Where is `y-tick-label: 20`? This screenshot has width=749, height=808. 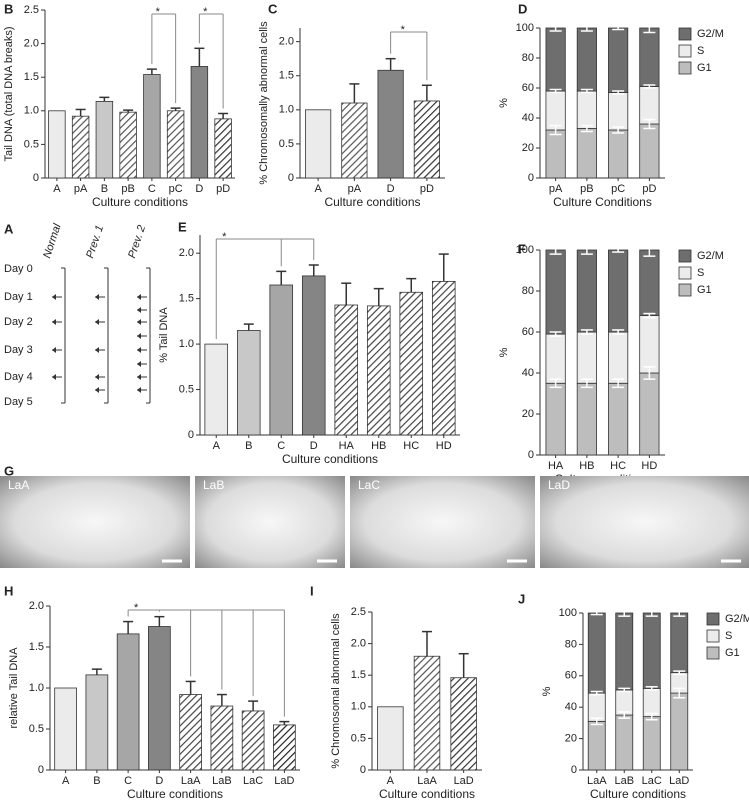 y-tick-label: 20 is located at coordinates (571, 739).